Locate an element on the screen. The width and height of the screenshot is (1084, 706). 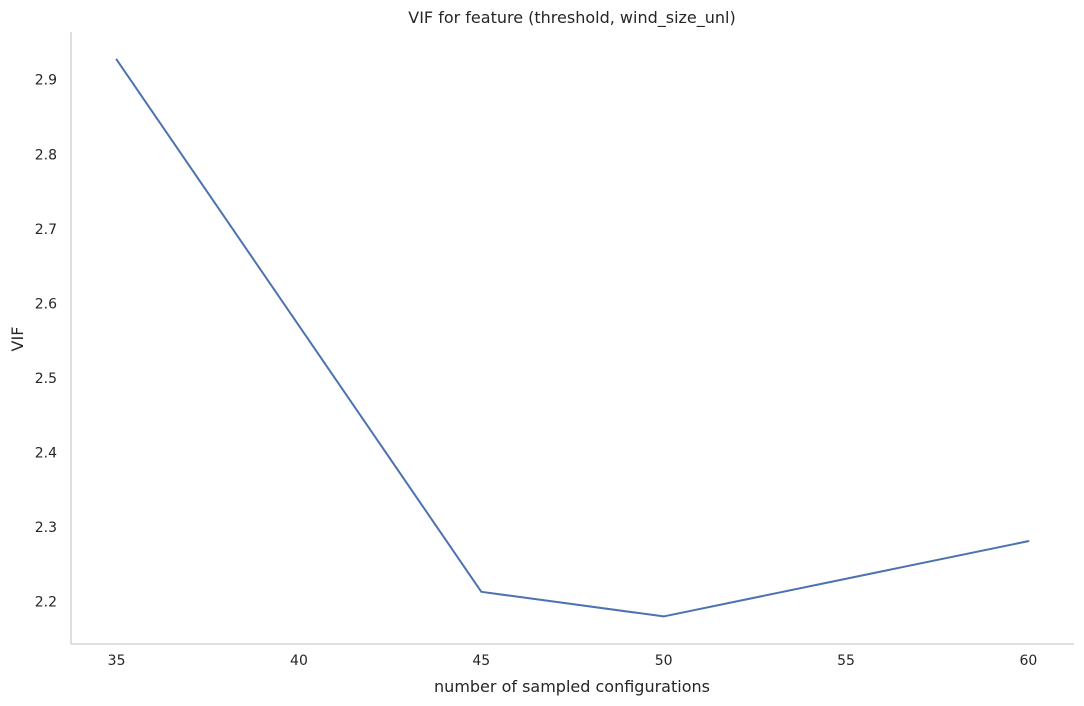
x-tick-label: 50 is located at coordinates (664, 661).